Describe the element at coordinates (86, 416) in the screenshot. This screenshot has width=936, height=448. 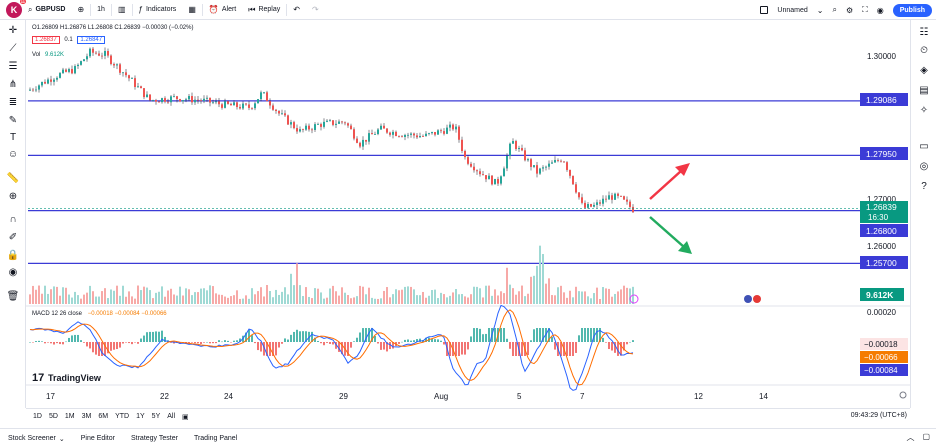
I see `tf-3m: 3M` at that location.